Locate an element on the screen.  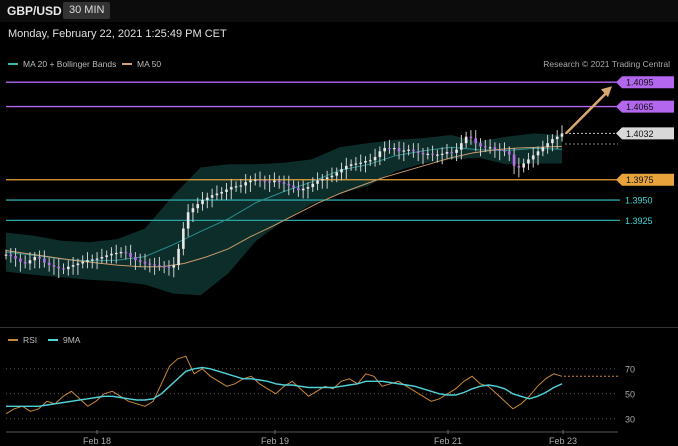
legend-rsi: RSI is located at coordinates (22, 340).